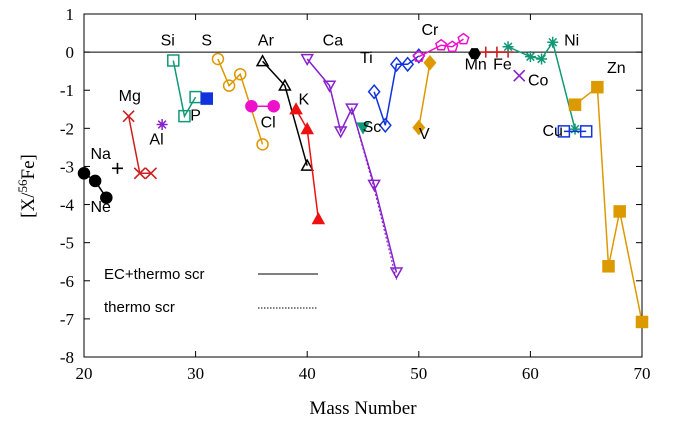 The width and height of the screenshot is (678, 423). Describe the element at coordinates (541, 85) in the screenshot. I see `series-ni` at that location.